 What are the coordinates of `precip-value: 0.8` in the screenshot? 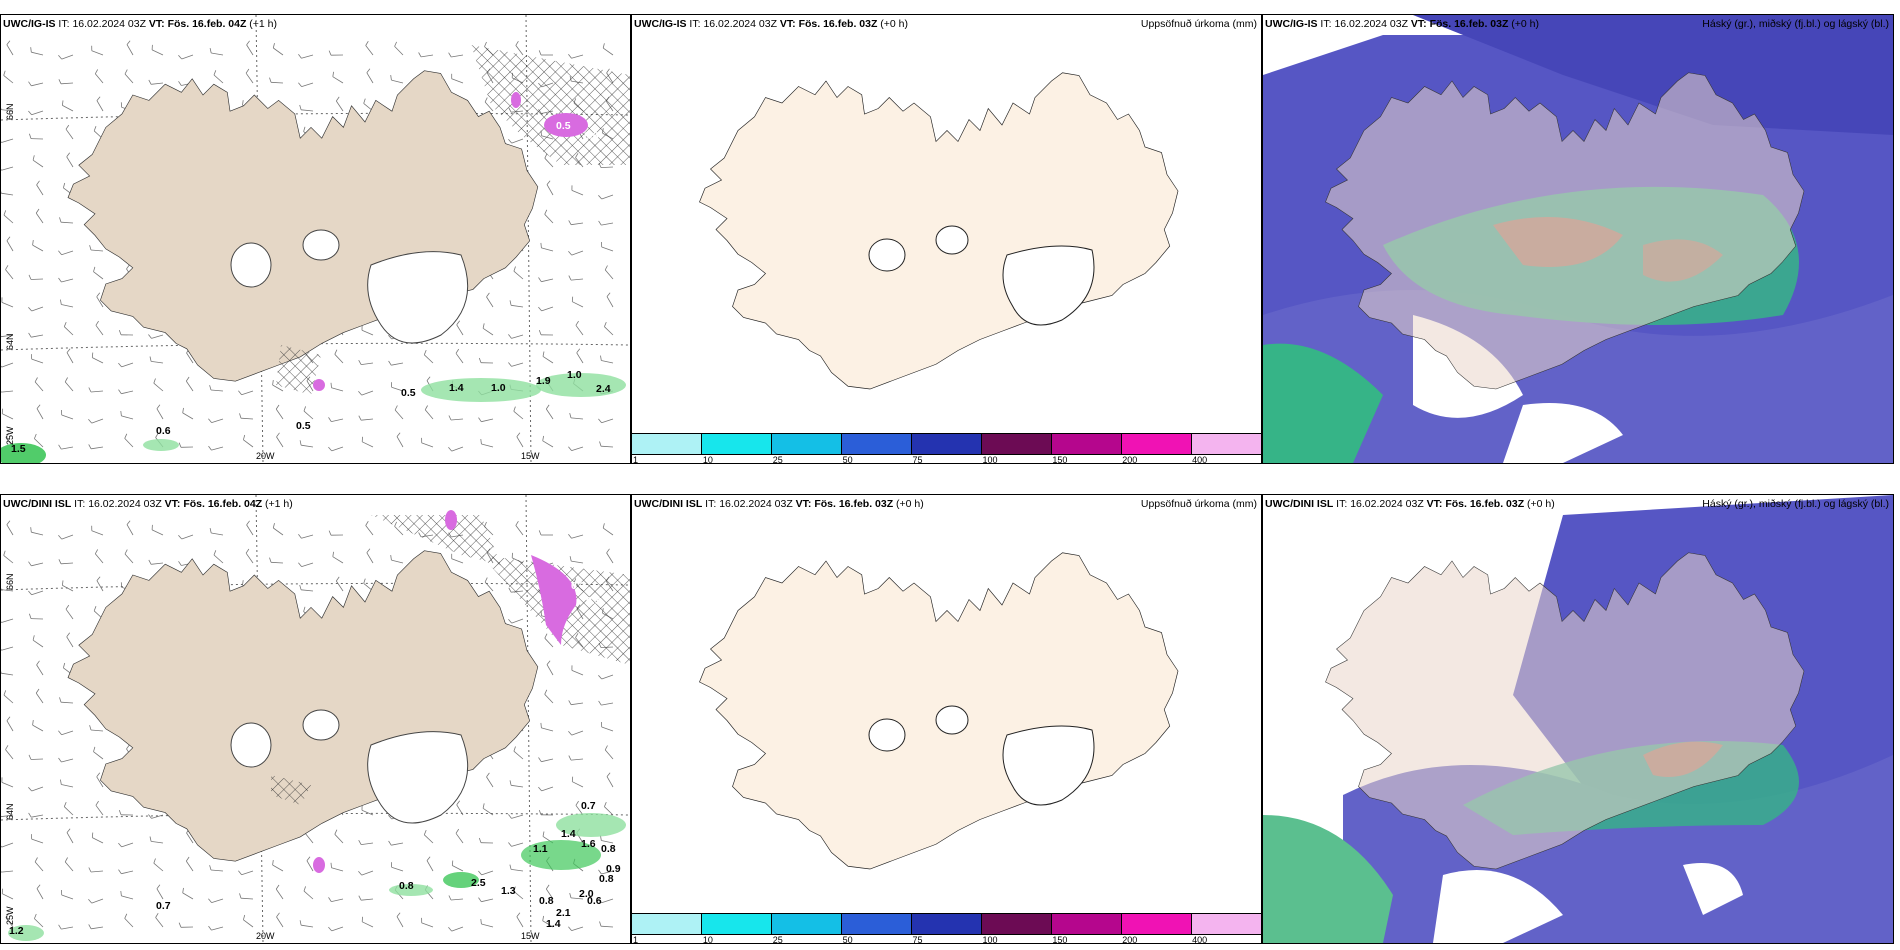 It's located at (608, 849).